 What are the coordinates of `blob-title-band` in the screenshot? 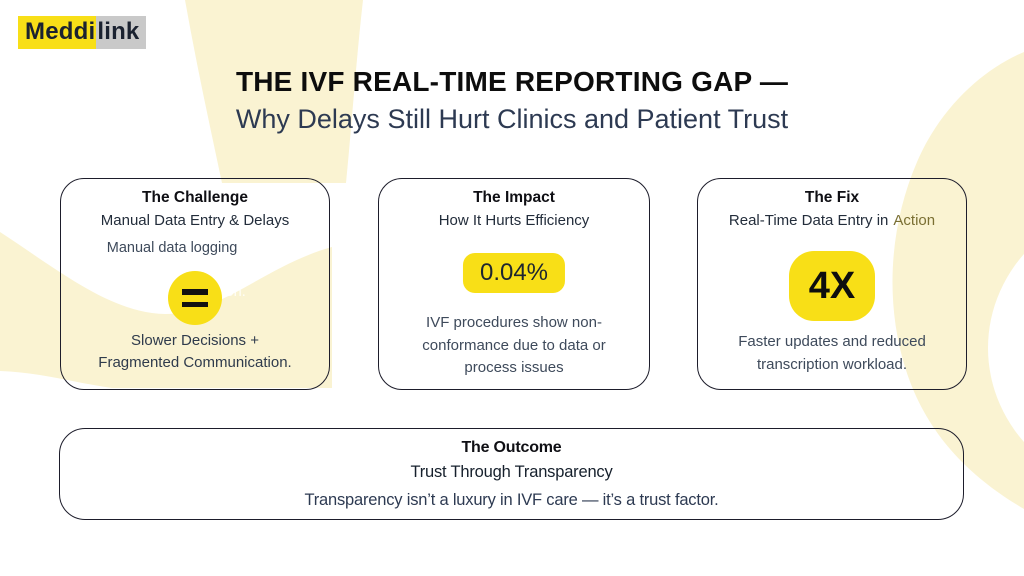 It's located at (274, 91).